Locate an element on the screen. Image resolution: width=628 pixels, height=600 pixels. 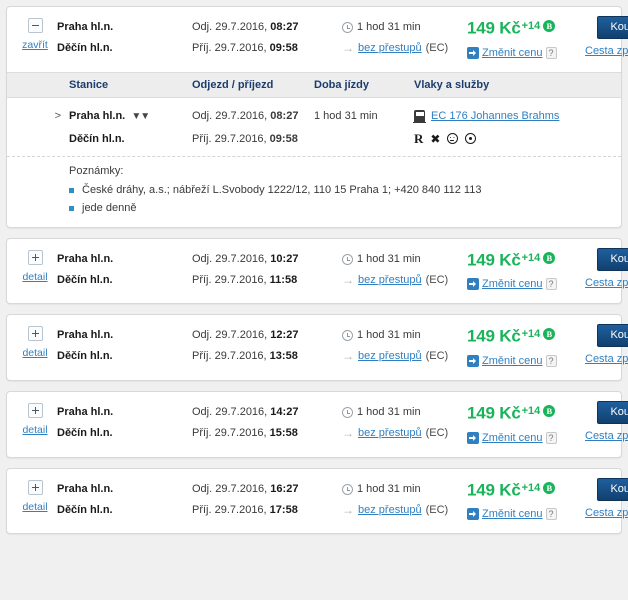
detail-row: Děčín hl.n. Příj. 29.7.2016, 09:58 R ✖ is located at coordinates (313, 139).